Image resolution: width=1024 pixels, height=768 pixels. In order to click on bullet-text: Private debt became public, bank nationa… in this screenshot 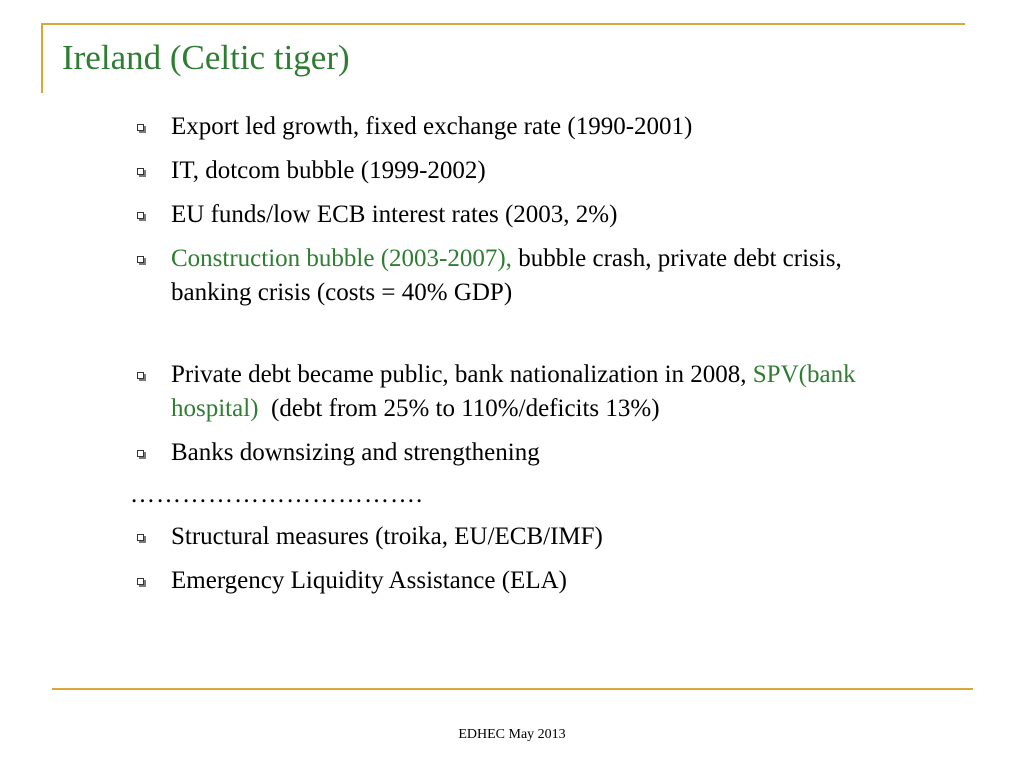, I will do `click(462, 374)`.